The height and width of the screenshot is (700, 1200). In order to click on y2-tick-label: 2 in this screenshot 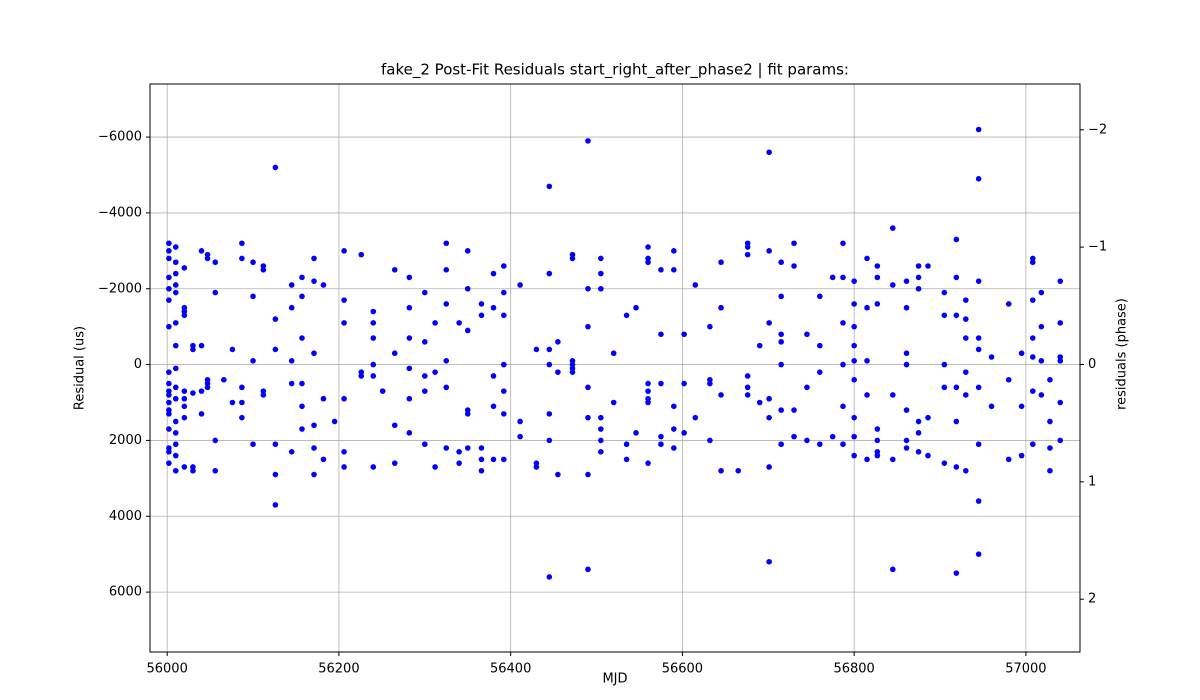, I will do `click(1092, 599)`.